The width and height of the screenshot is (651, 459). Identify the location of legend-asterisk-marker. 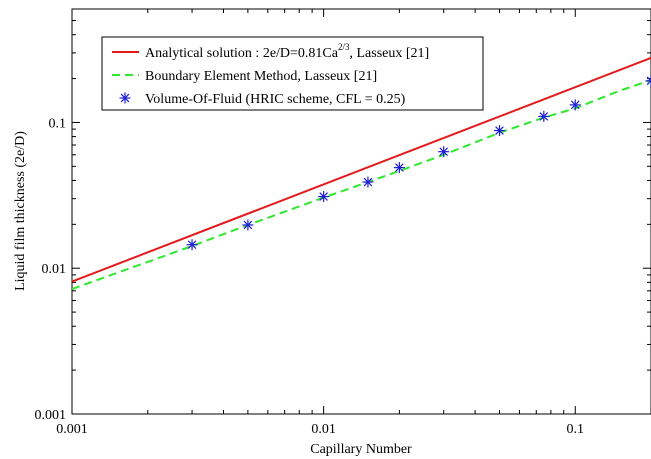
(125, 98).